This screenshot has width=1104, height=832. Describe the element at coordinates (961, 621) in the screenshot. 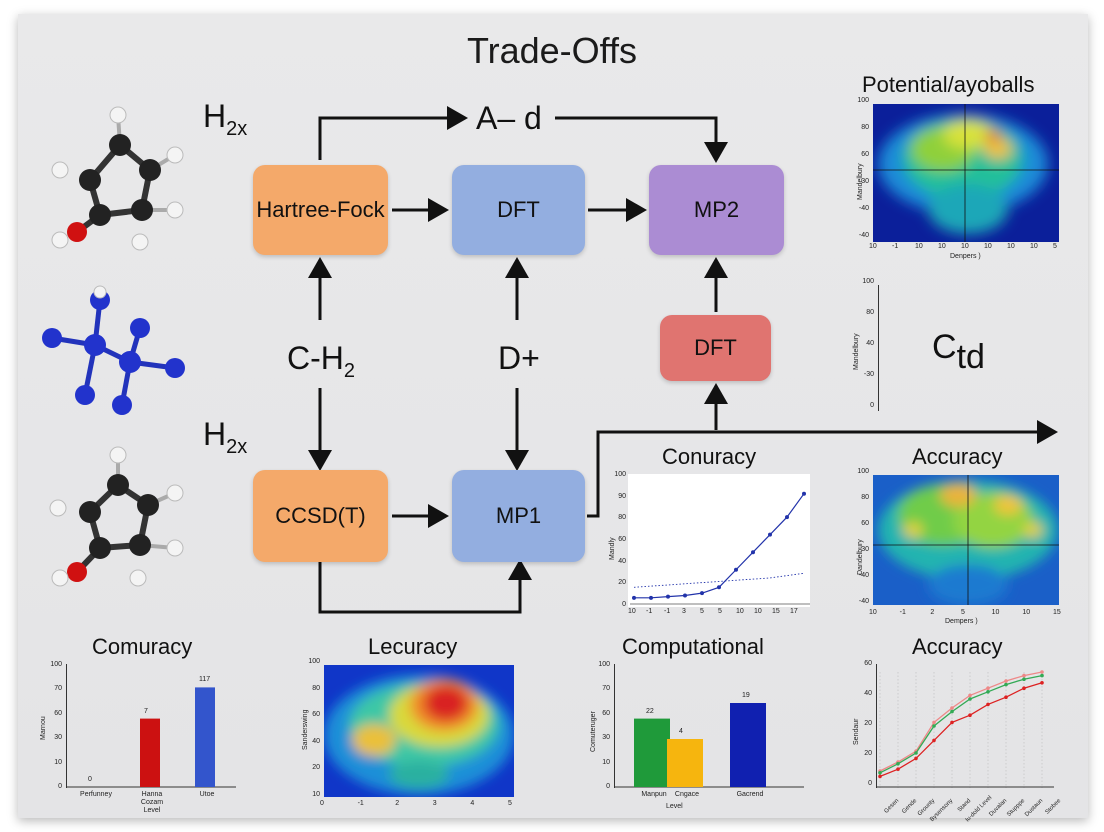

I see `heatmap-right-xlabel: Dempers )` at that location.